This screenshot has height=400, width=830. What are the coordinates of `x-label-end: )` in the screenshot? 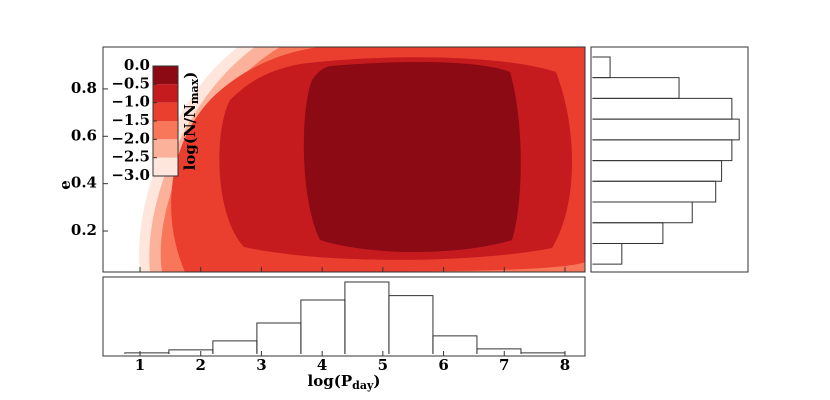 It's located at (376, 381).